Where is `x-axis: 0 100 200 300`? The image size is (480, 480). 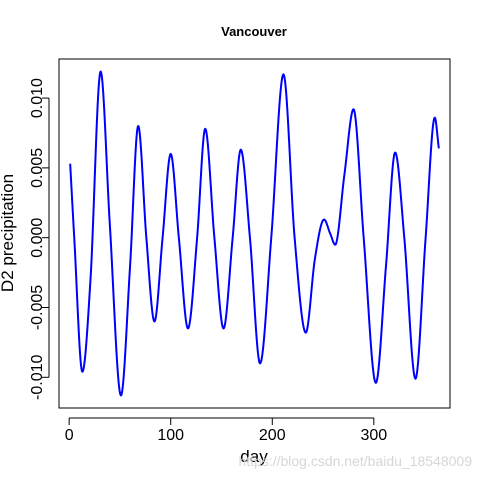
x-axis: 0 100 200 300 is located at coordinates (226, 430).